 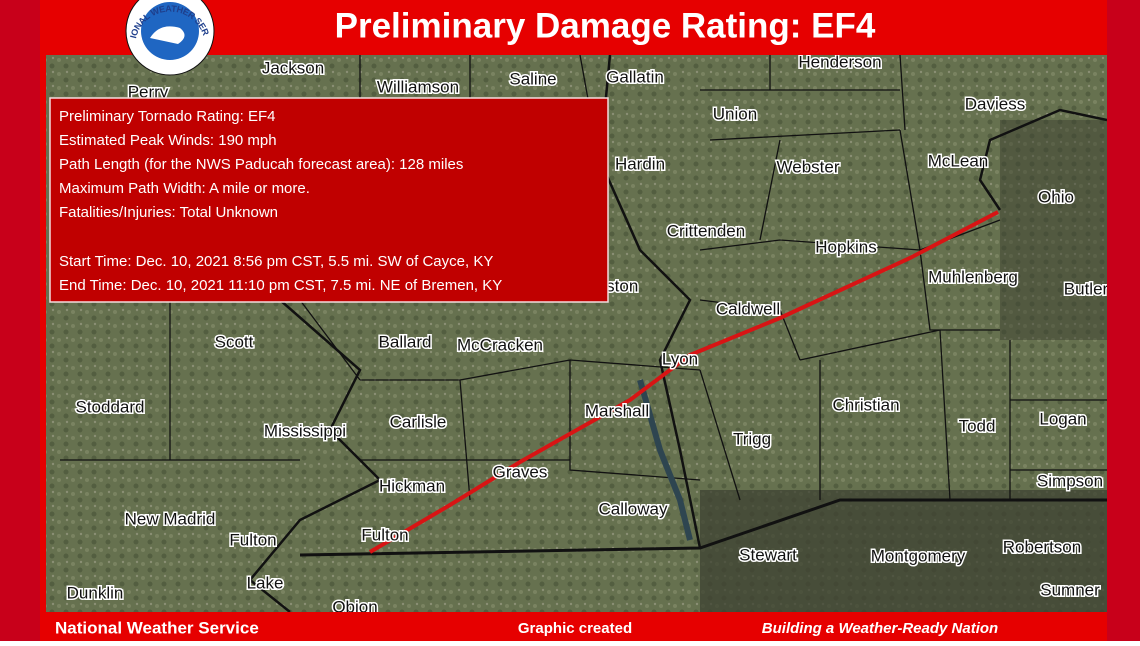 What do you see at coordinates (748, 308) in the screenshot?
I see `county-label: Caldwell` at bounding box center [748, 308].